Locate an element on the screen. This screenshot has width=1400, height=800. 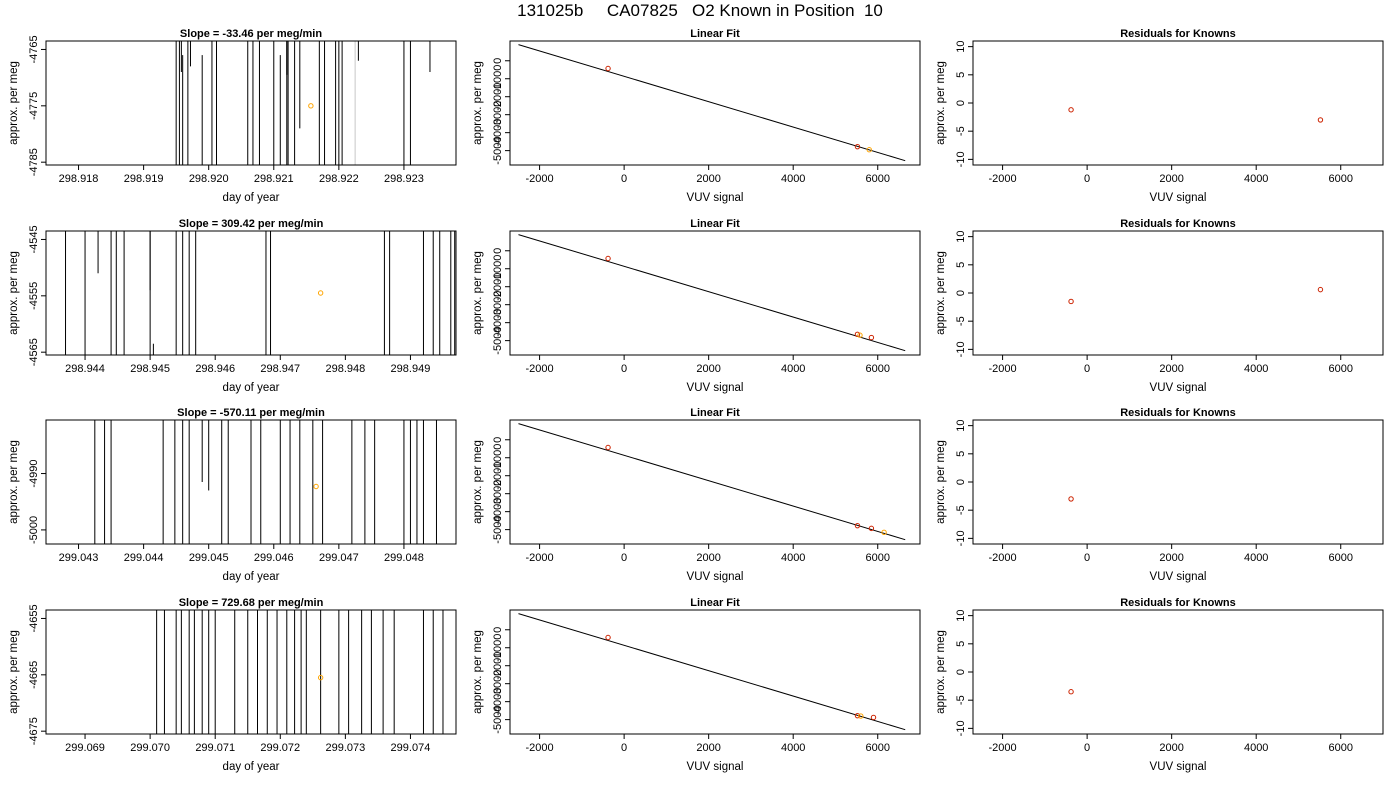
x-axis-label: day of year is located at coordinates (251, 198).